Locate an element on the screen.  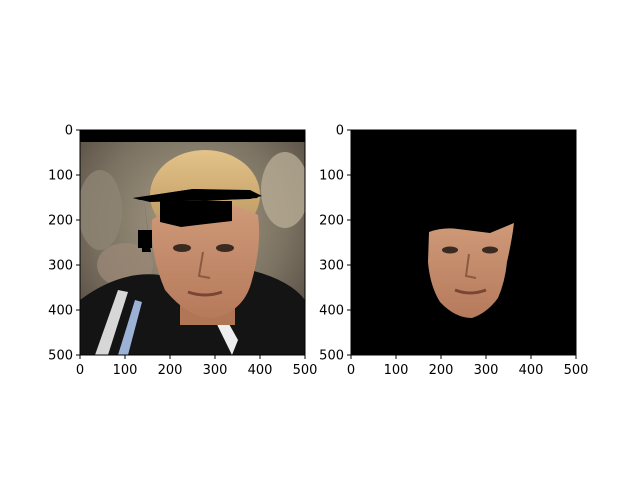
right-xtick-label: 100 is located at coordinates (396, 370).